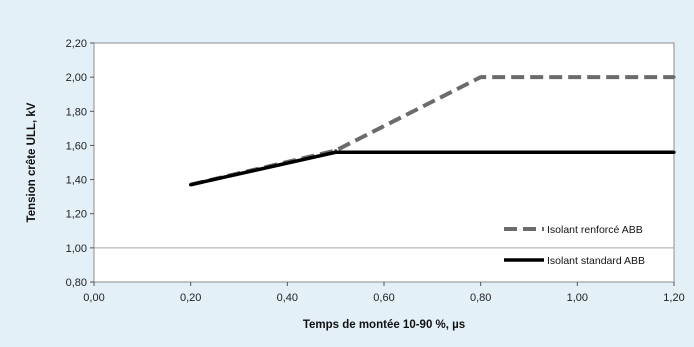 Image resolution: width=694 pixels, height=347 pixels. Describe the element at coordinates (76, 215) in the screenshot. I see `y-tick-label: 1,20` at that location.